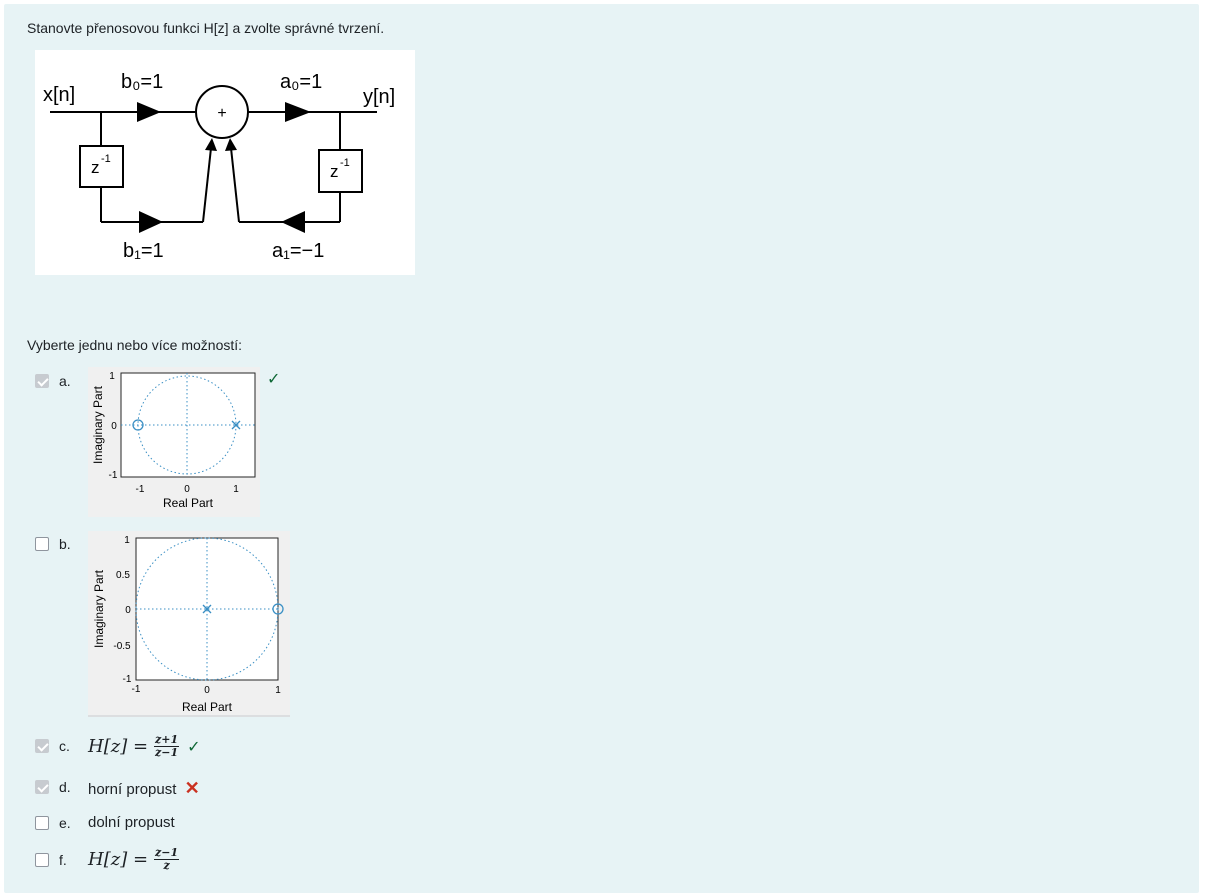  I want to click on answer-prompt: Vyberte jednu nebo více možností:, so click(135, 345).